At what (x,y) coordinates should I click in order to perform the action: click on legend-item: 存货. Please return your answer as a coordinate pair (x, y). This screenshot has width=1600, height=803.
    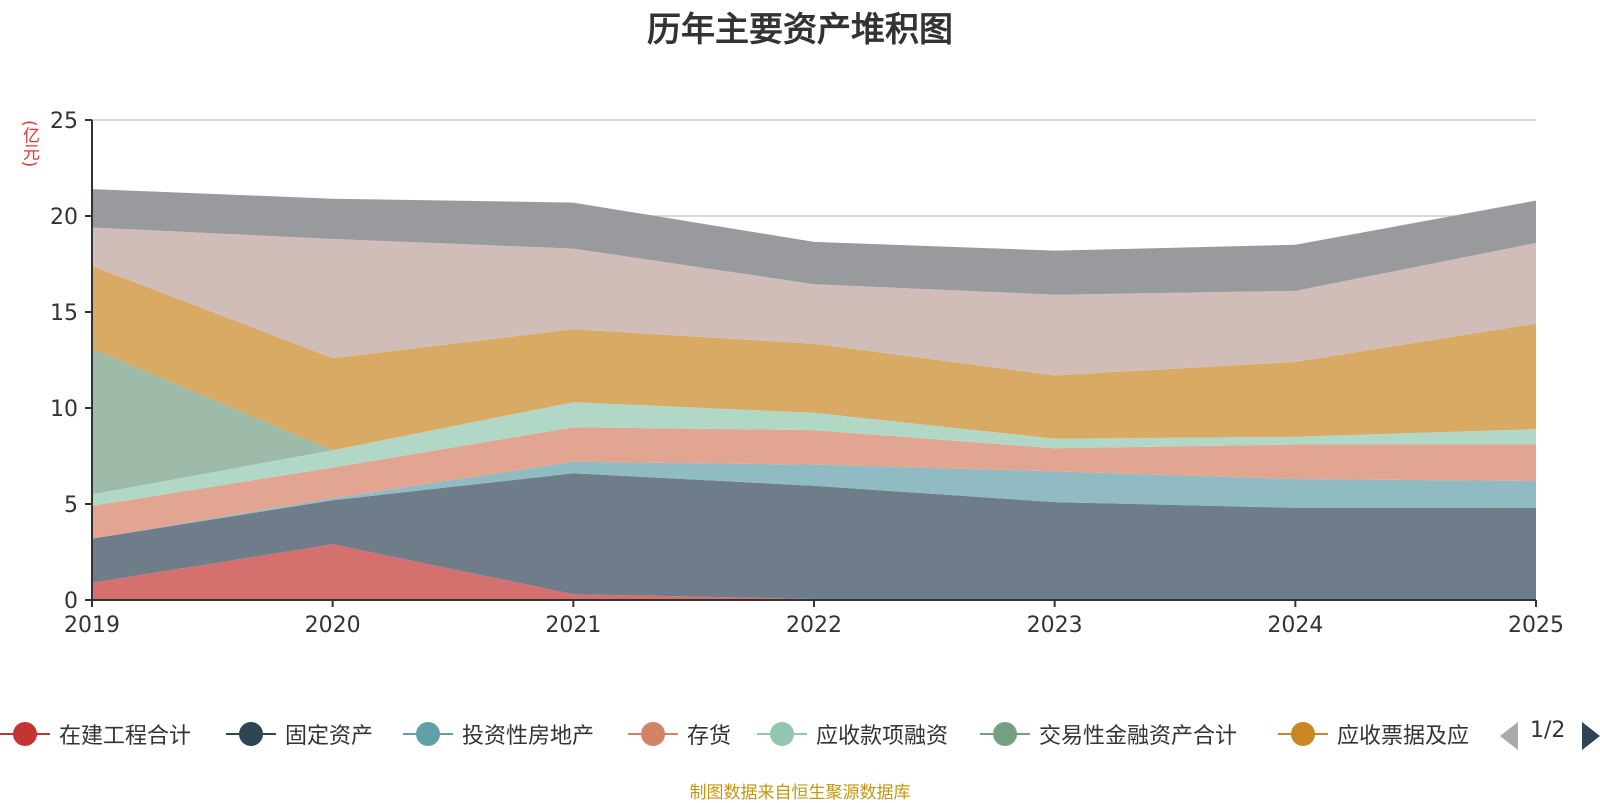
    Looking at the image, I should click on (679, 734).